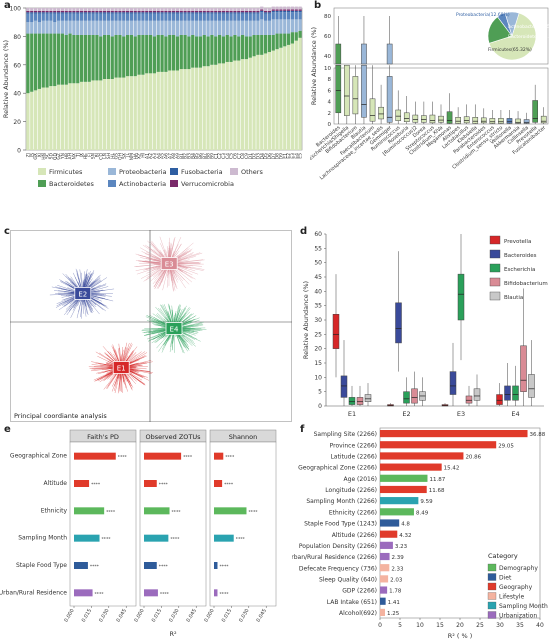 This screenshot has width=554, height=643. Describe the element at coordinates (405, 525) in the screenshot. I see `value-label-f: 4.8` at that location.